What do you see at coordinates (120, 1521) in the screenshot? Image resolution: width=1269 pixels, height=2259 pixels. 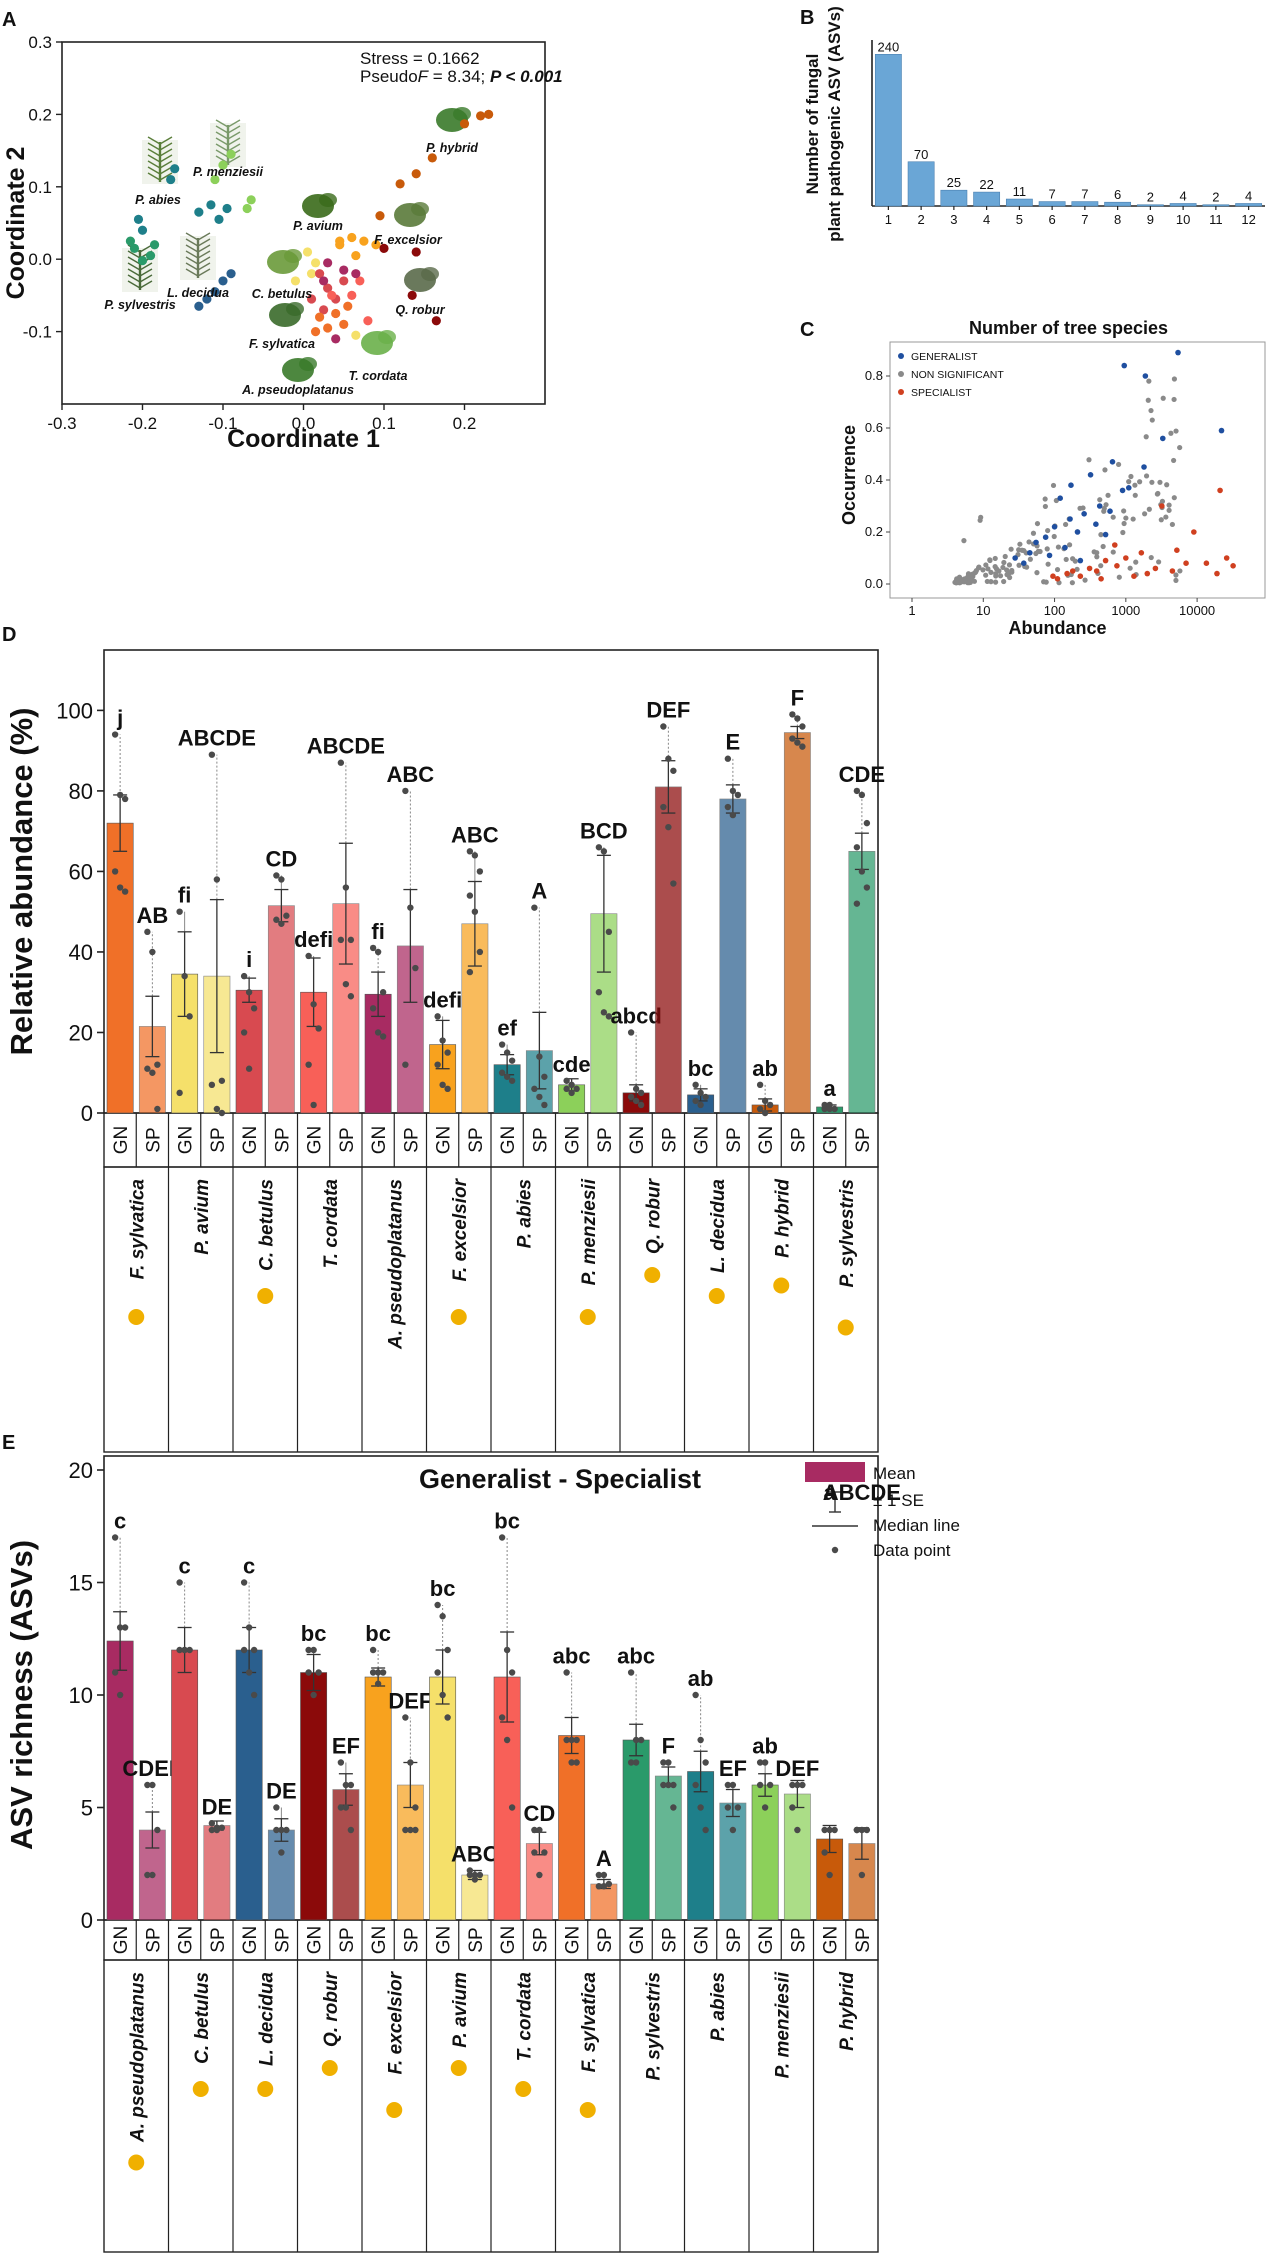 I see `significance-letter: c` at bounding box center [120, 1521].